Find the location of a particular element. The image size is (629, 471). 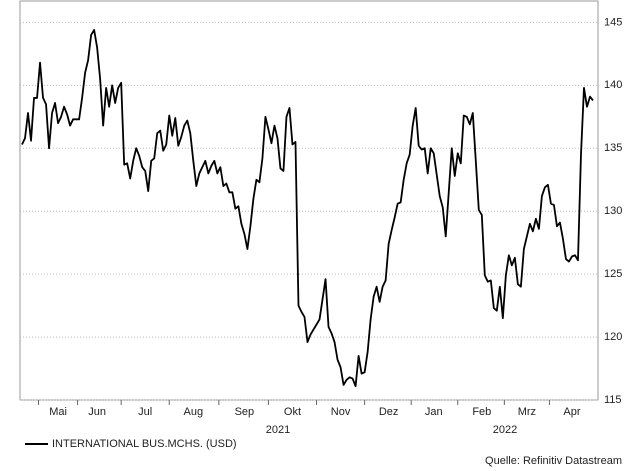

x-group-label: 2022 is located at coordinates (505, 430).